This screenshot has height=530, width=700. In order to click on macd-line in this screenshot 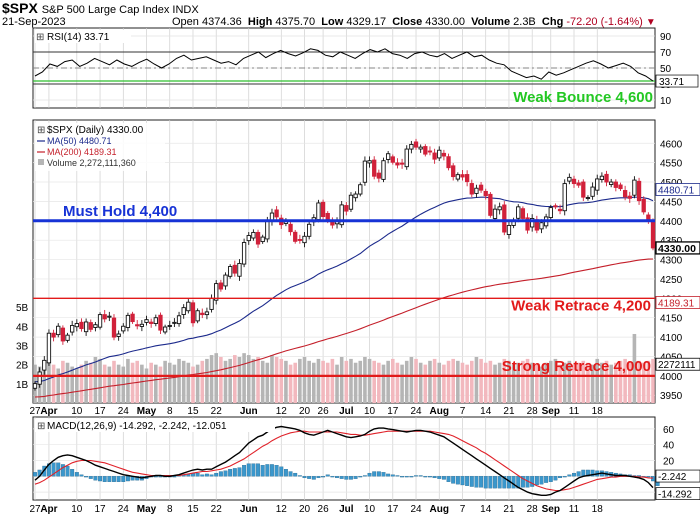, I will do `click(344, 460)`.